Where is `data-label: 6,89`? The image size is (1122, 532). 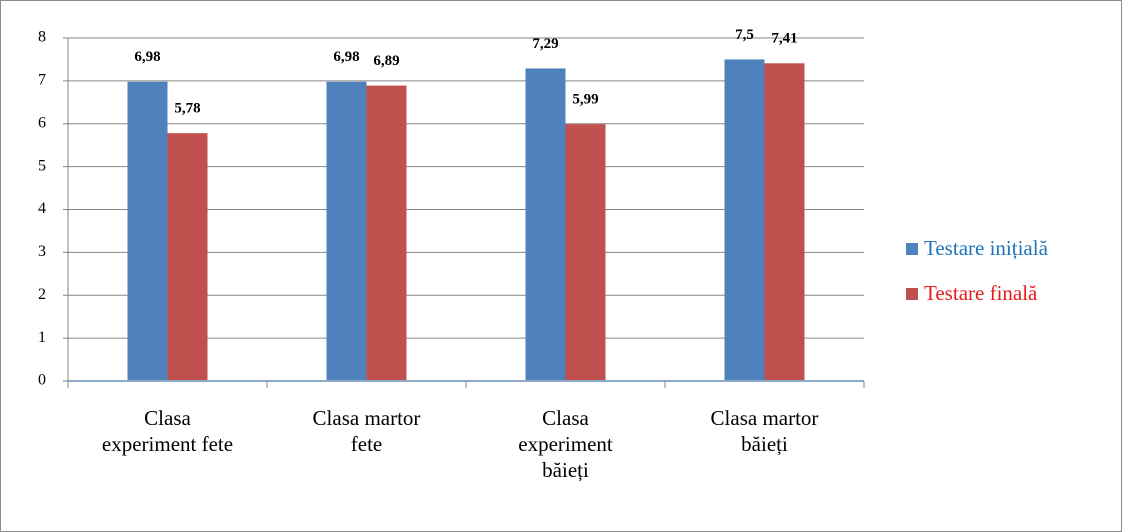 data-label: 6,89 is located at coordinates (386, 61).